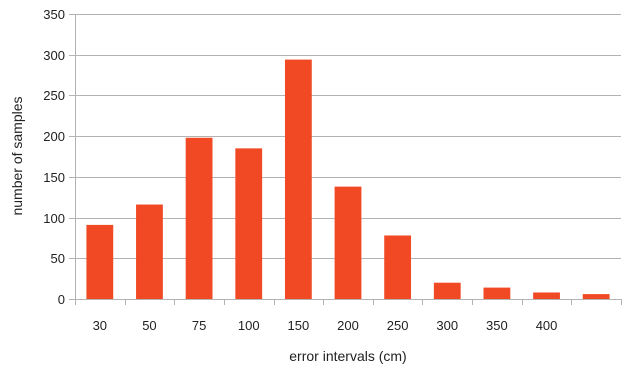  What do you see at coordinates (54, 177) in the screenshot?
I see `y-tick-label: 150` at bounding box center [54, 177].